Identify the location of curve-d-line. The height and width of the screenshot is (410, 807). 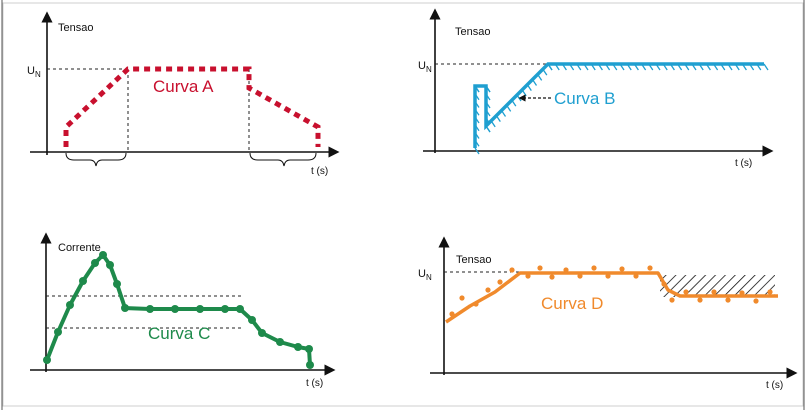
(611, 297).